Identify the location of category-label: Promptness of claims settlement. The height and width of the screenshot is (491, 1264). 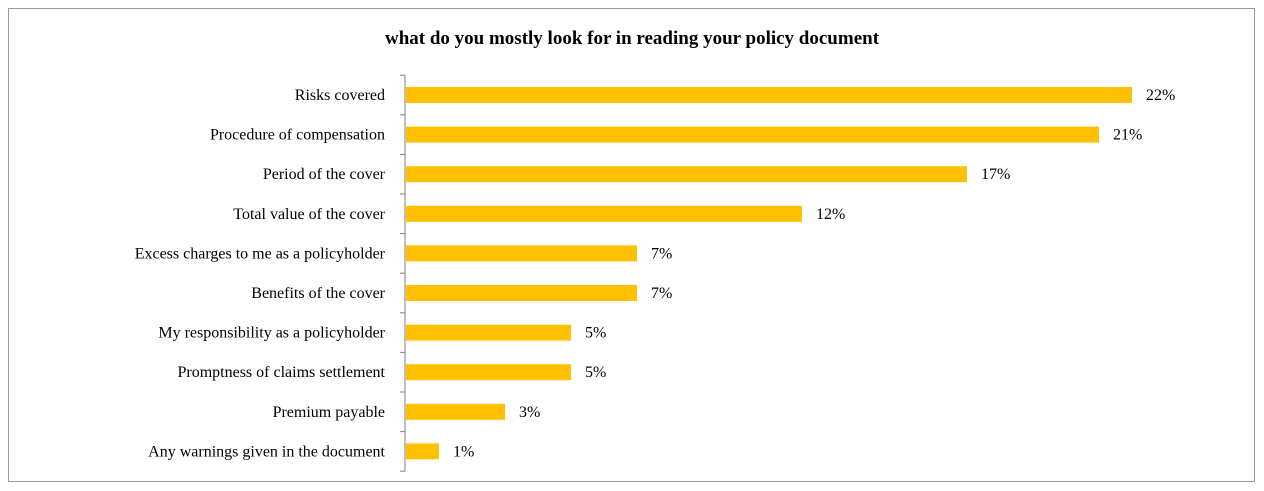
(281, 372).